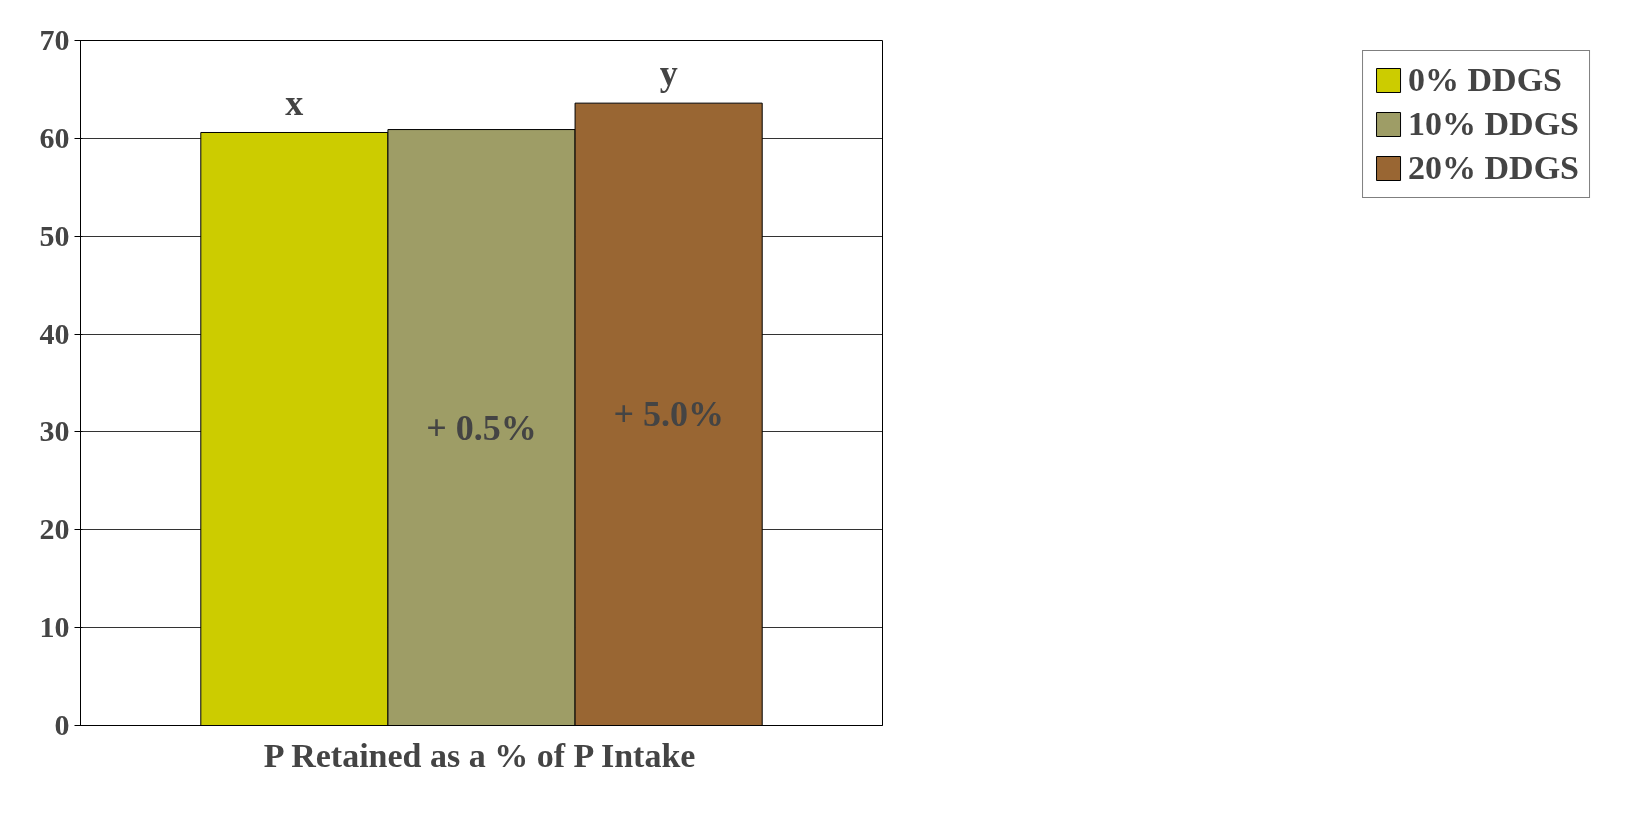  What do you see at coordinates (668, 73) in the screenshot?
I see `annotation: y` at bounding box center [668, 73].